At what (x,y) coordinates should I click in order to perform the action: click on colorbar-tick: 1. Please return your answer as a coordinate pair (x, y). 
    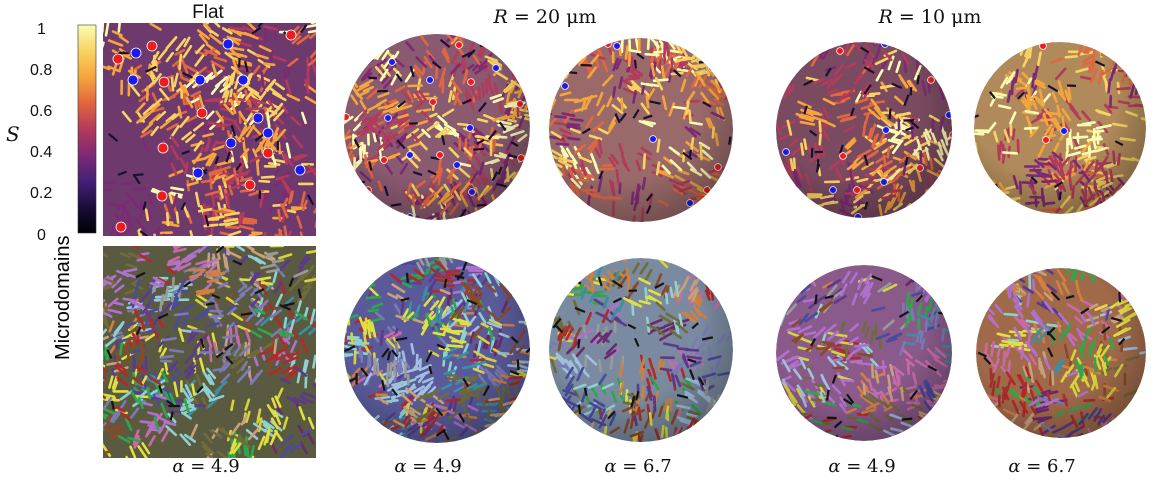
    Looking at the image, I should click on (41, 29).